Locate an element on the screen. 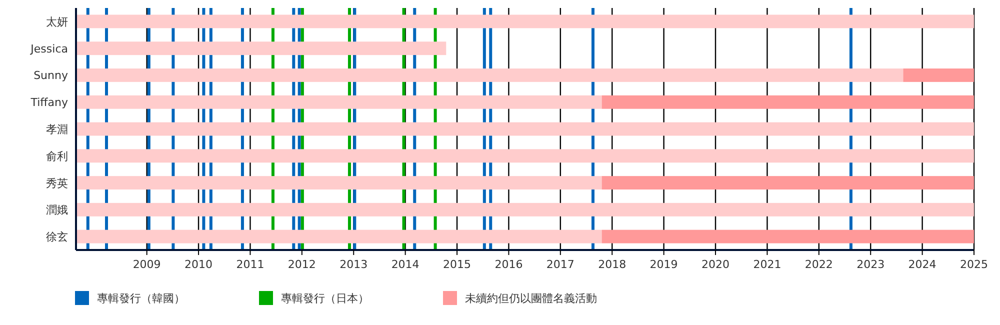 This screenshot has height=325, width=1000. x-tick-label: 2023 is located at coordinates (870, 264).